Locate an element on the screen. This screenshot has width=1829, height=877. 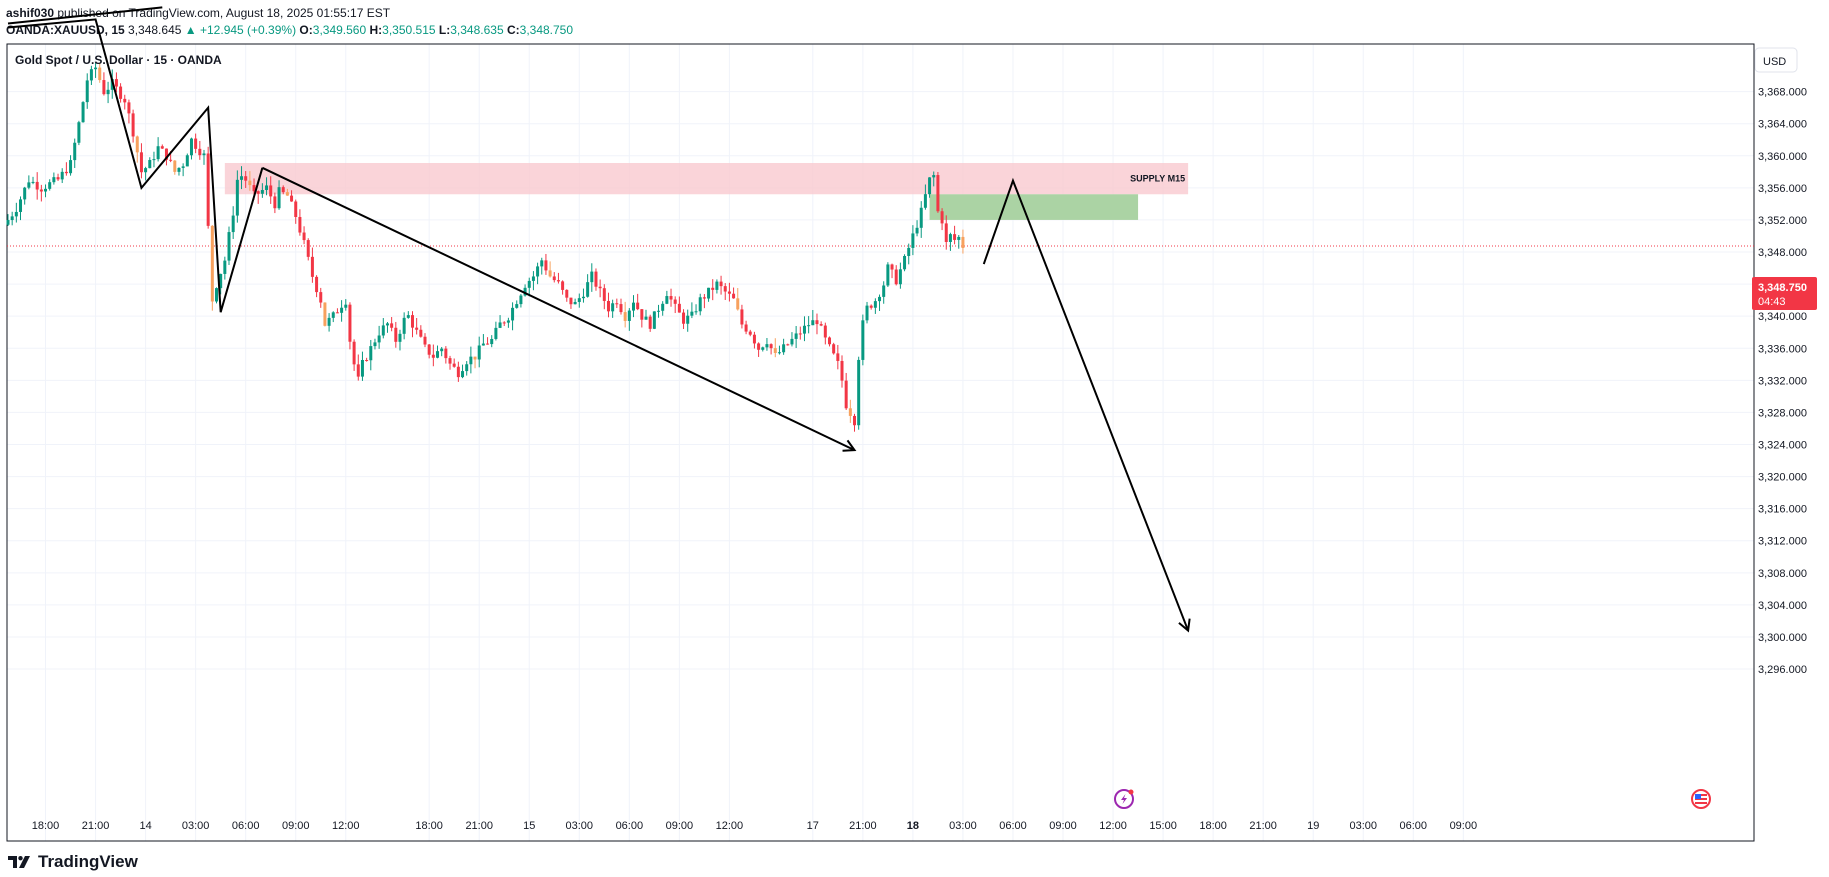
y-tick-label: 3,320.000 is located at coordinates (1782, 478).